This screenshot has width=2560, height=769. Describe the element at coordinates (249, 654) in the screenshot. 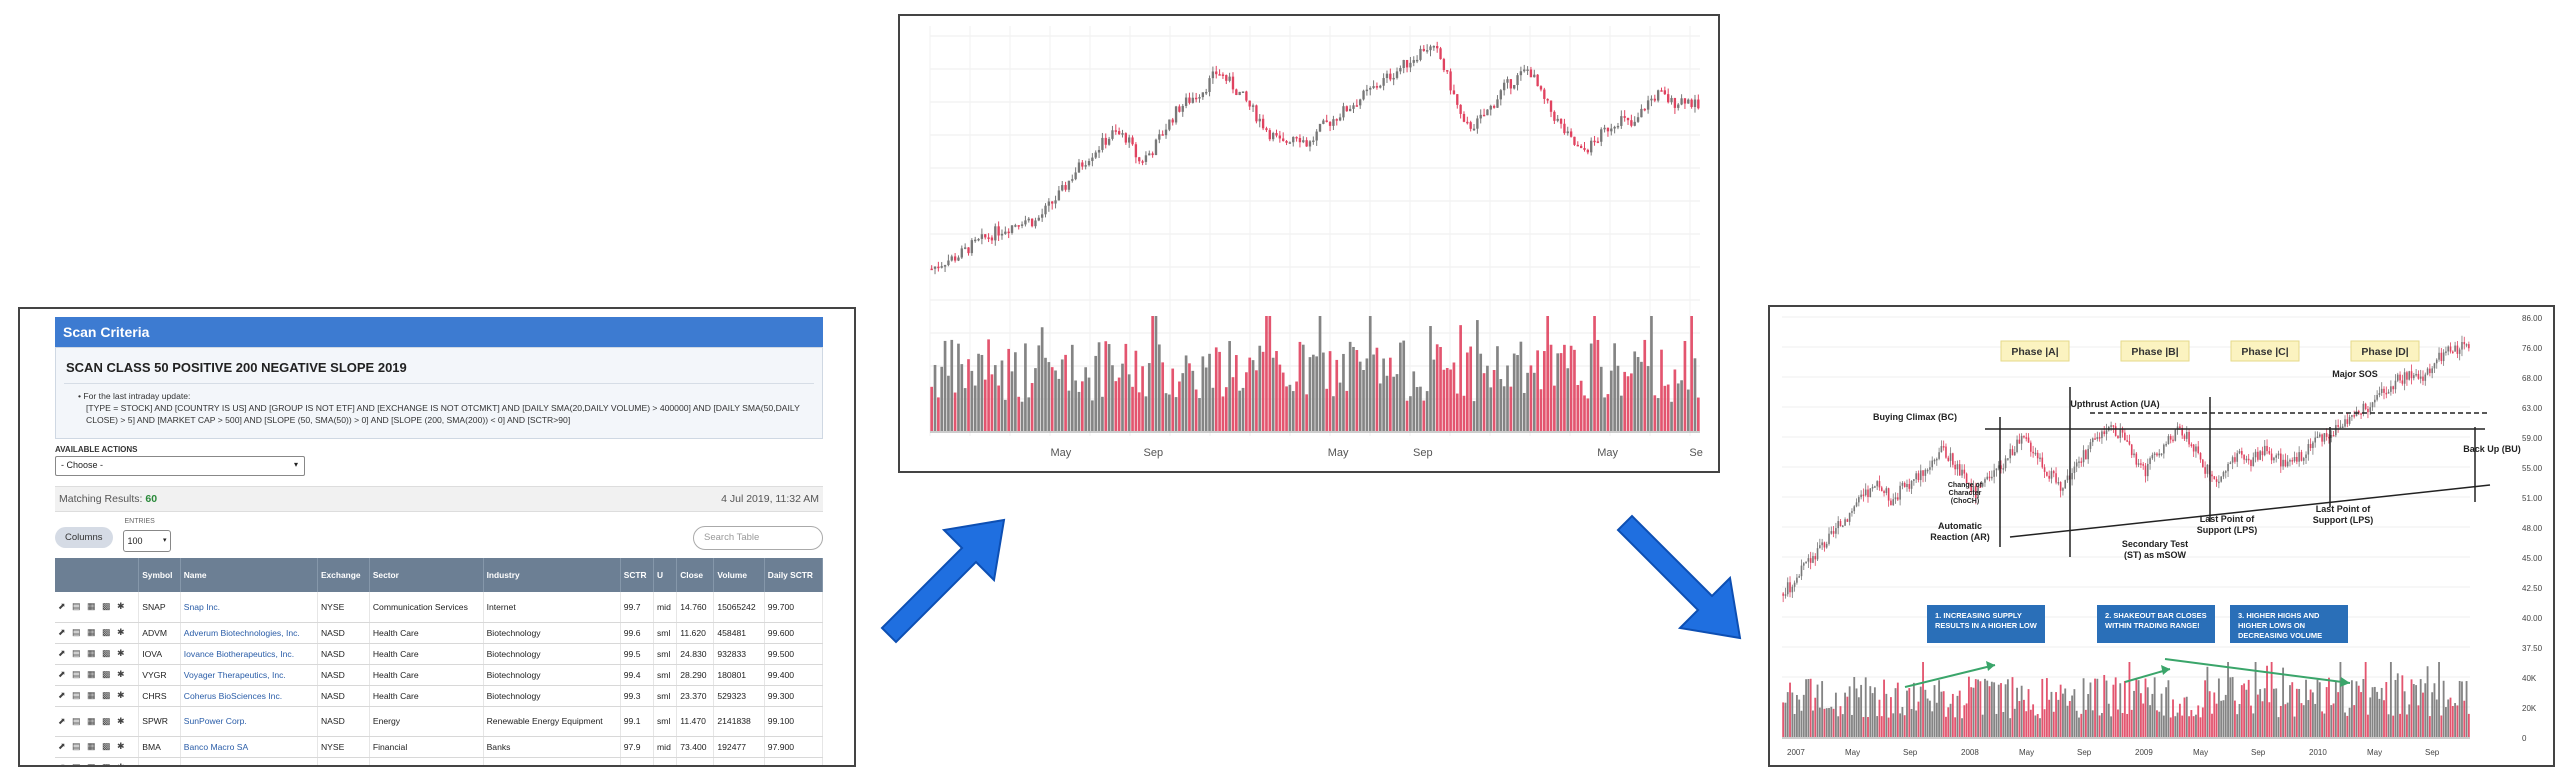

I see `cell-name: Iovance Biotherapeutics, Inc.` at that location.